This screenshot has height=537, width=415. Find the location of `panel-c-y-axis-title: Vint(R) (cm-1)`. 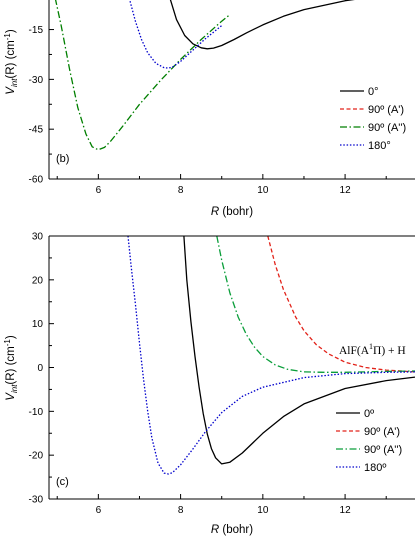

panel-c-y-axis-title: Vint(R) (cm-1) is located at coordinates (11, 368).